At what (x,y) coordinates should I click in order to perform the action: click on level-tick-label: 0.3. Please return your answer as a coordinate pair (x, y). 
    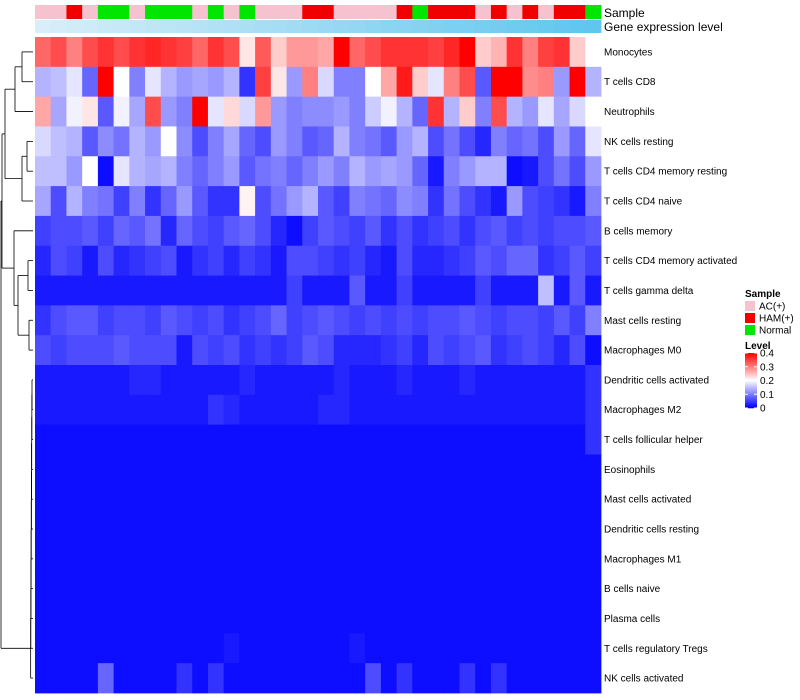
    Looking at the image, I should click on (767, 367).